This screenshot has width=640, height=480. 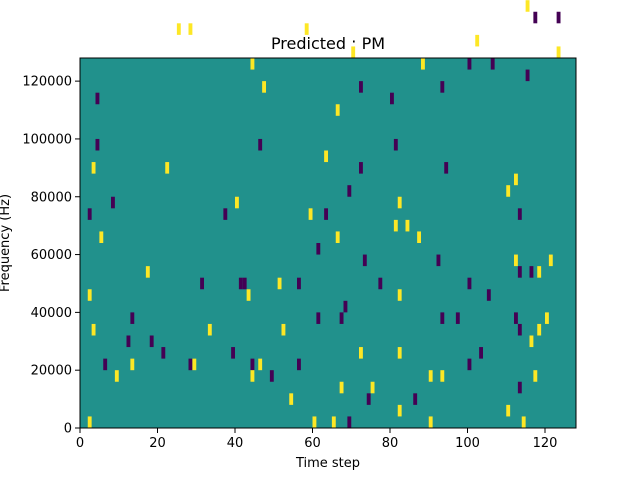 What do you see at coordinates (51, 256) in the screenshot?
I see `y-axis: 0 20000 40000 60000 80000 100000 120000` at bounding box center [51, 256].